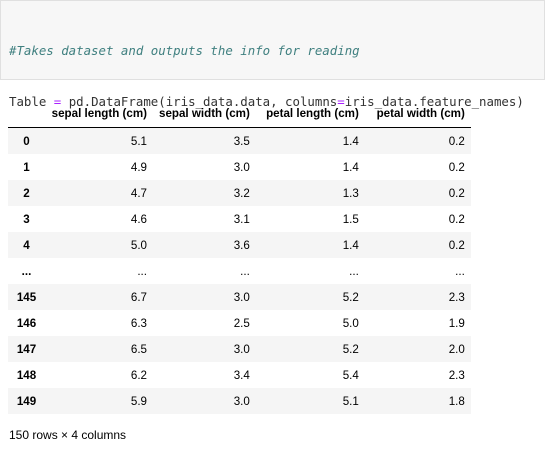 The image size is (547, 453). Describe the element at coordinates (310, 114) in the screenshot. I see `column-header: petal length (cm)` at that location.